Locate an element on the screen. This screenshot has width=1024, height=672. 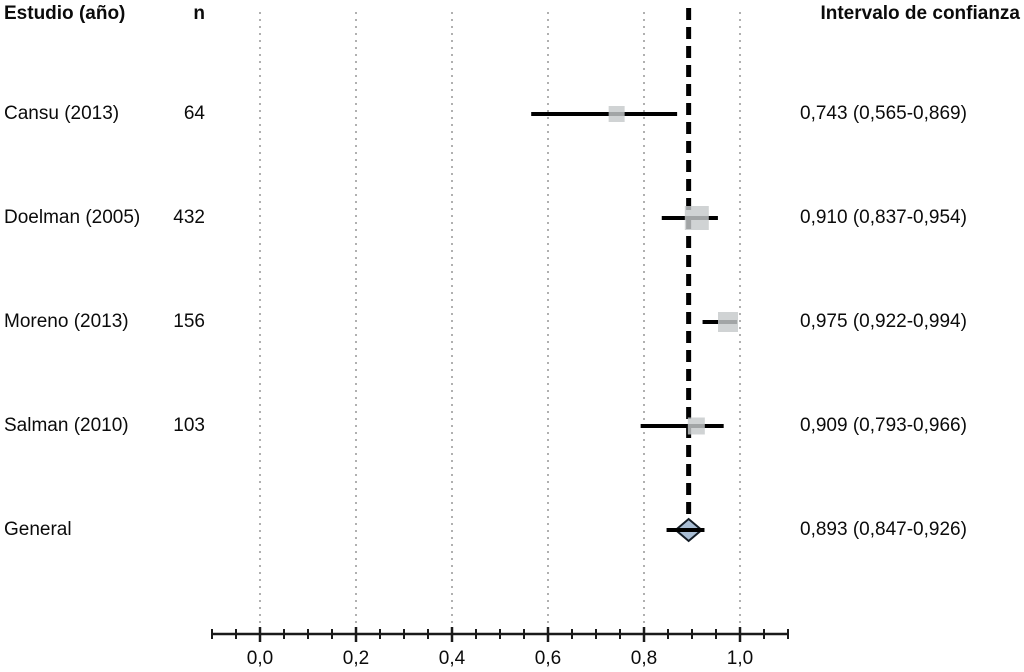
study-label: General is located at coordinates (38, 529).